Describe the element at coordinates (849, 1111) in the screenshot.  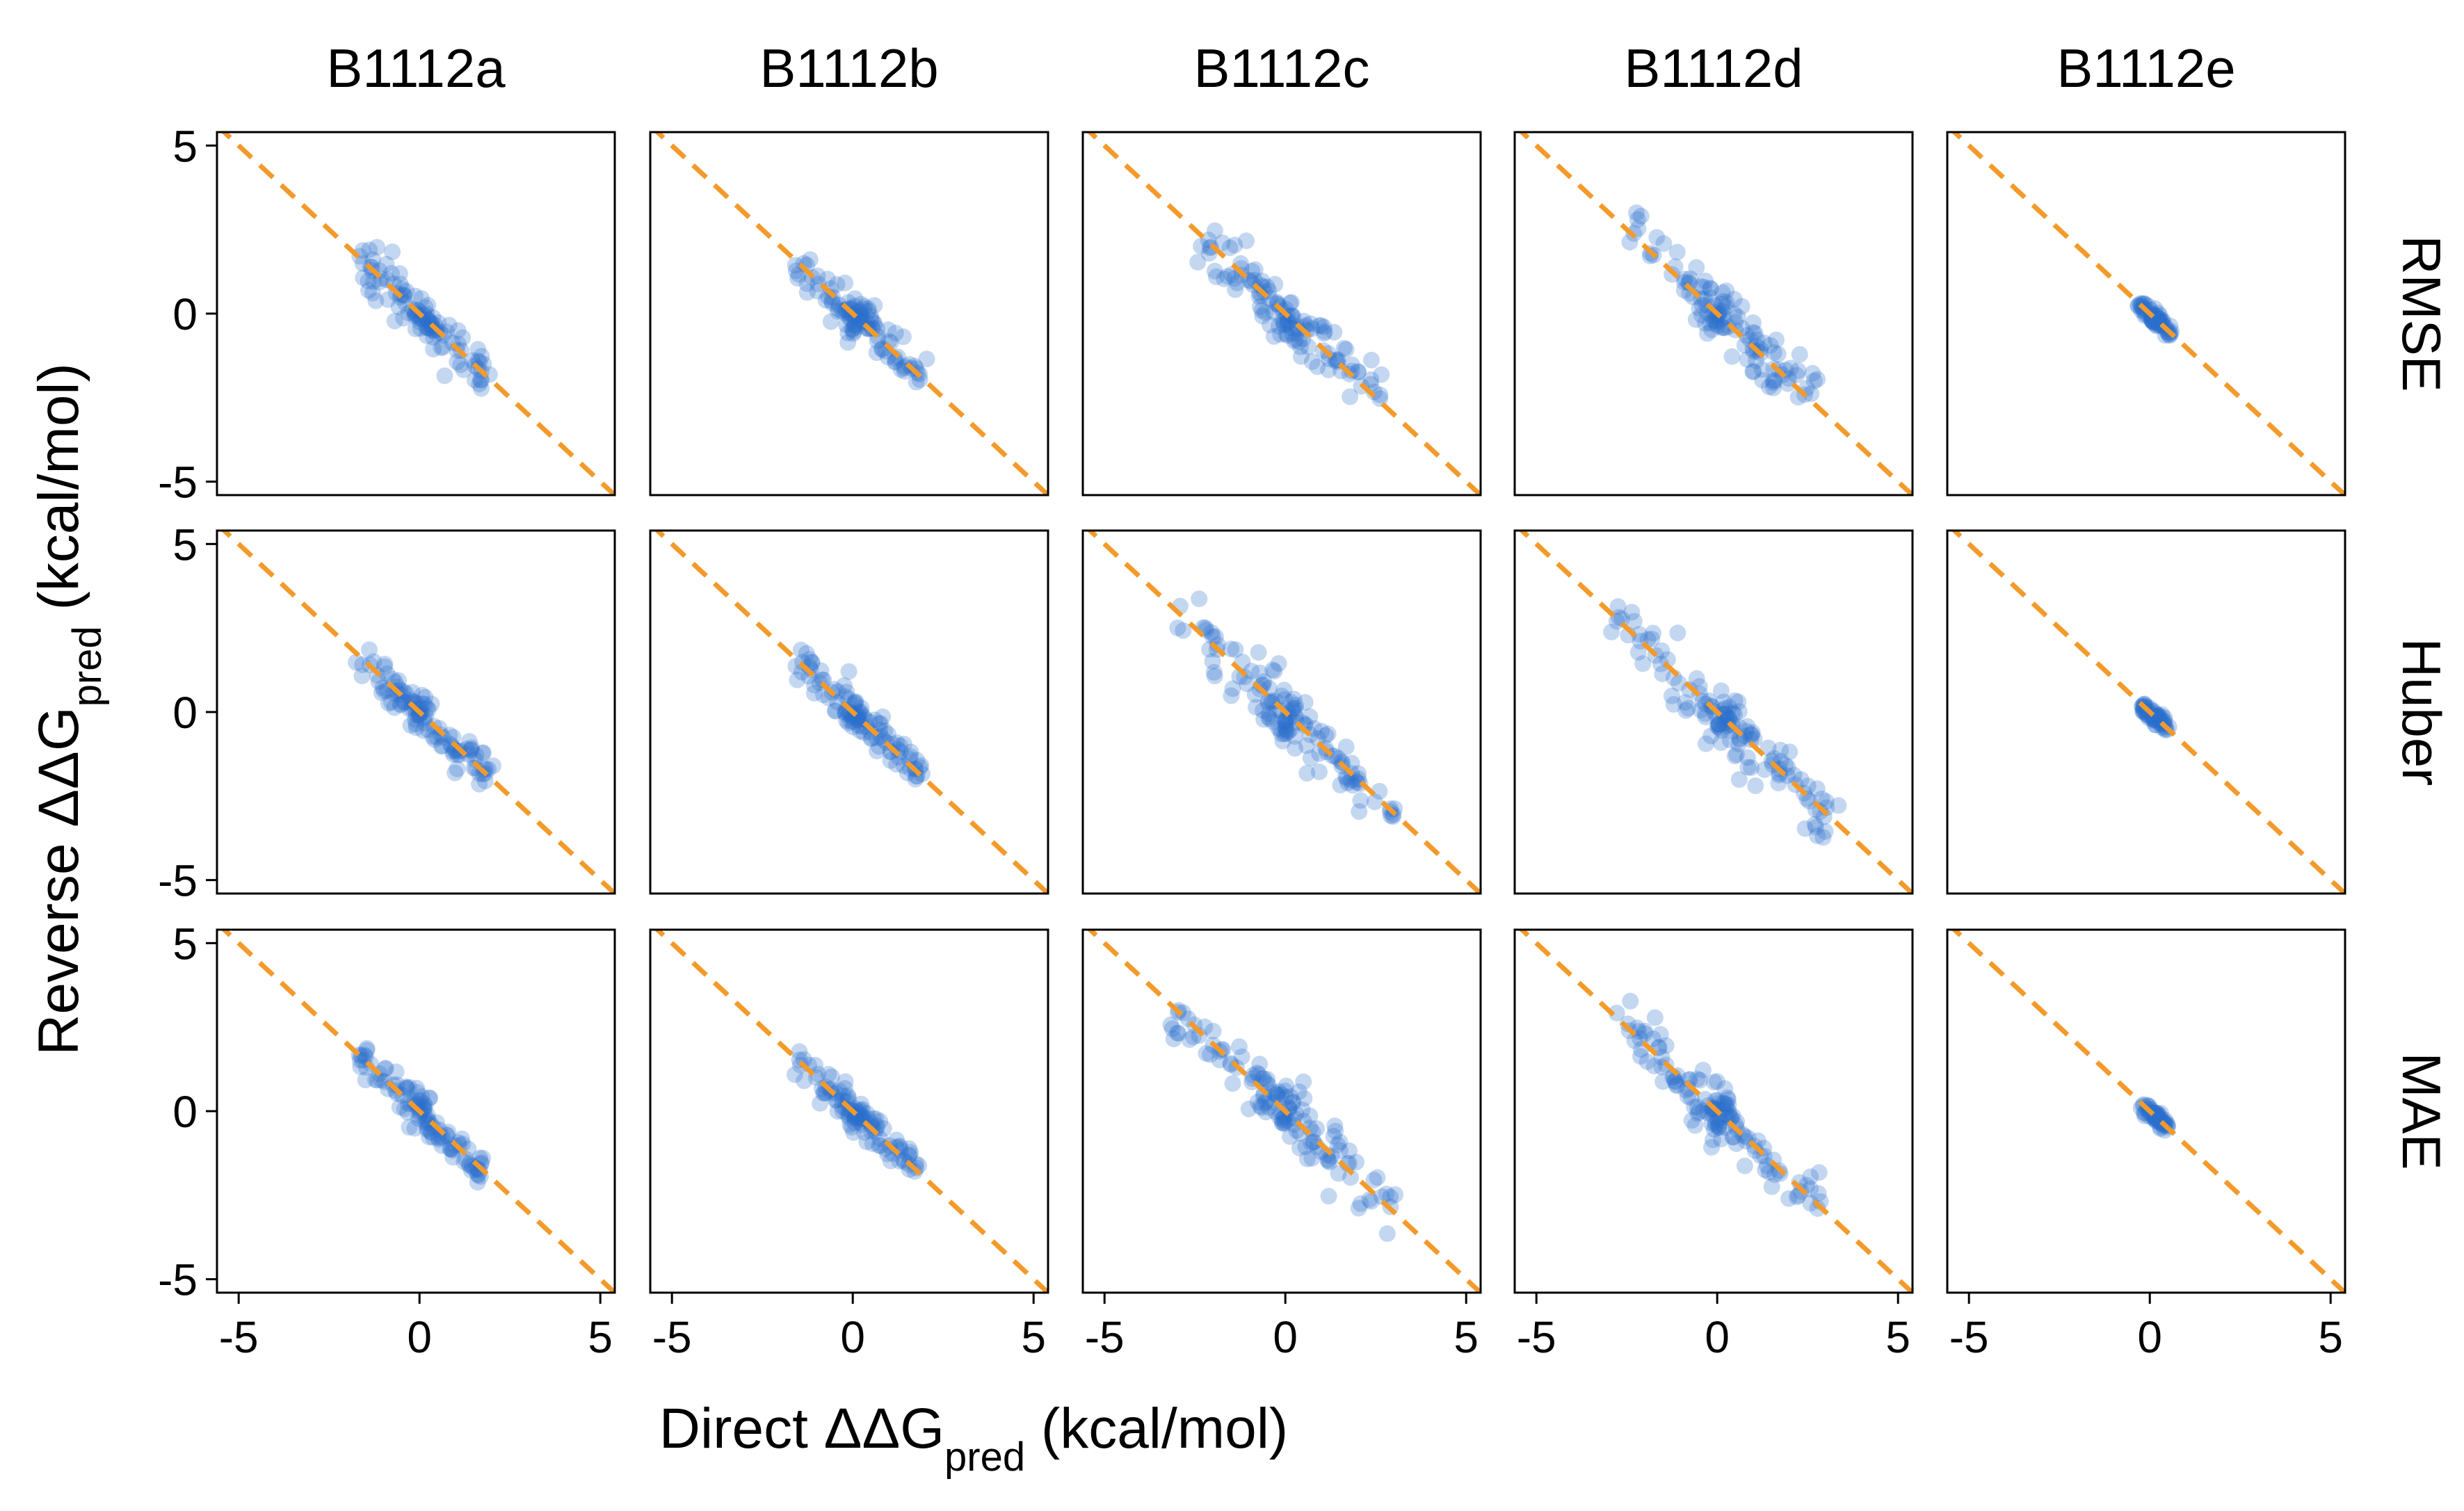
I see `panel-frame` at that location.